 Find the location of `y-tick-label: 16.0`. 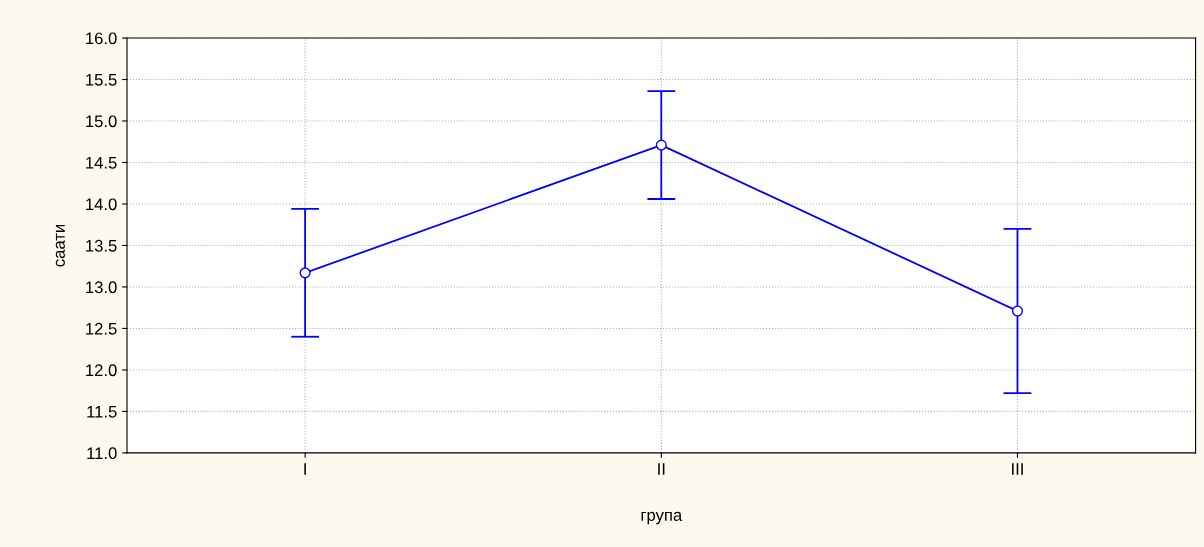

y-tick-label: 16.0 is located at coordinates (101, 38).